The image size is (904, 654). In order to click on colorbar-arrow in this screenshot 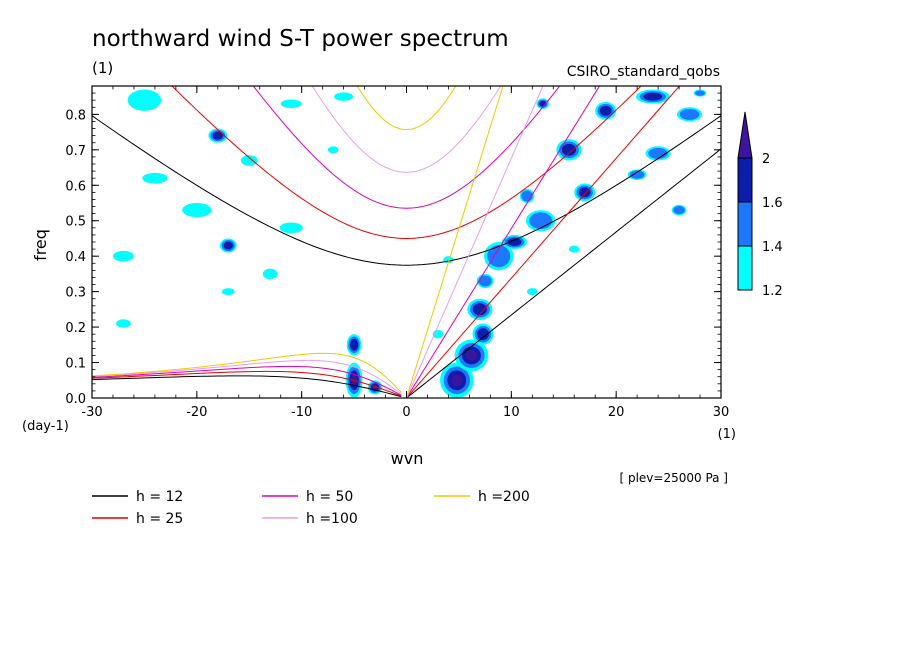, I will do `click(745, 135)`.